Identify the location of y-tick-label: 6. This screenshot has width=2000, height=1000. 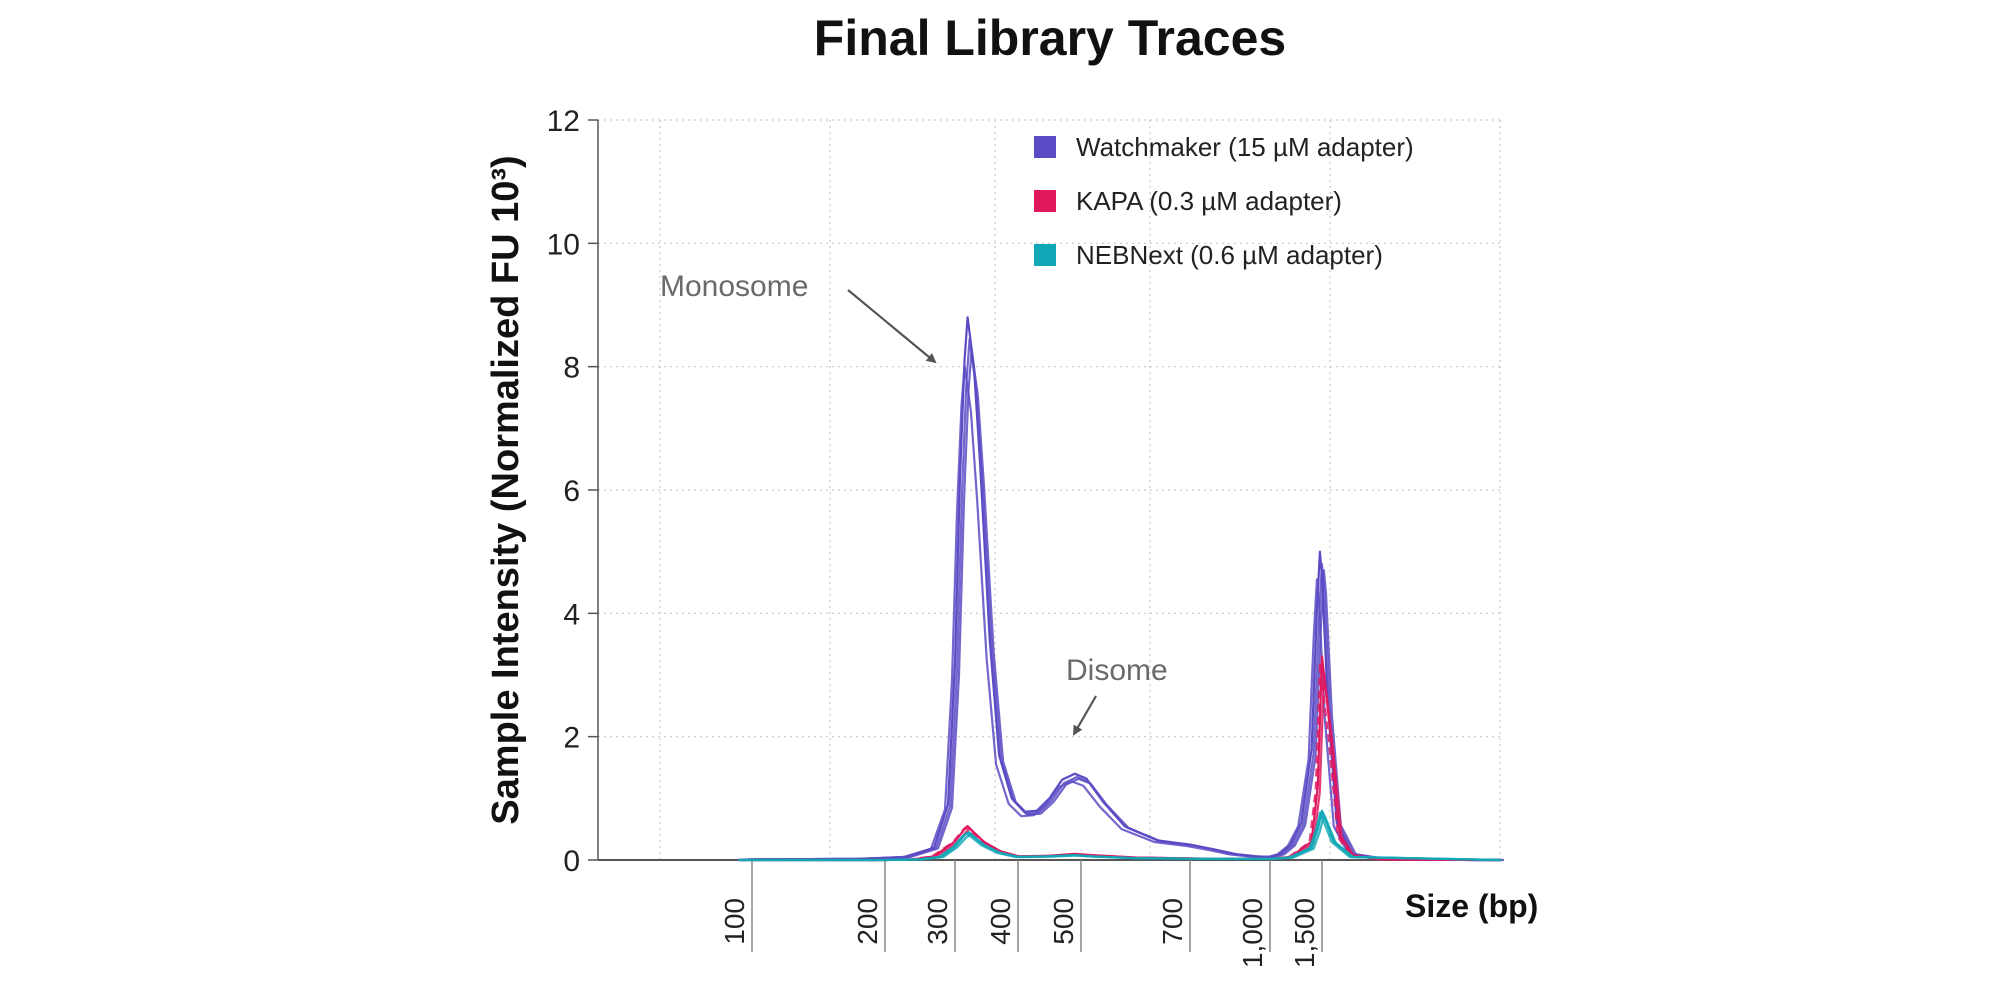
(571, 491).